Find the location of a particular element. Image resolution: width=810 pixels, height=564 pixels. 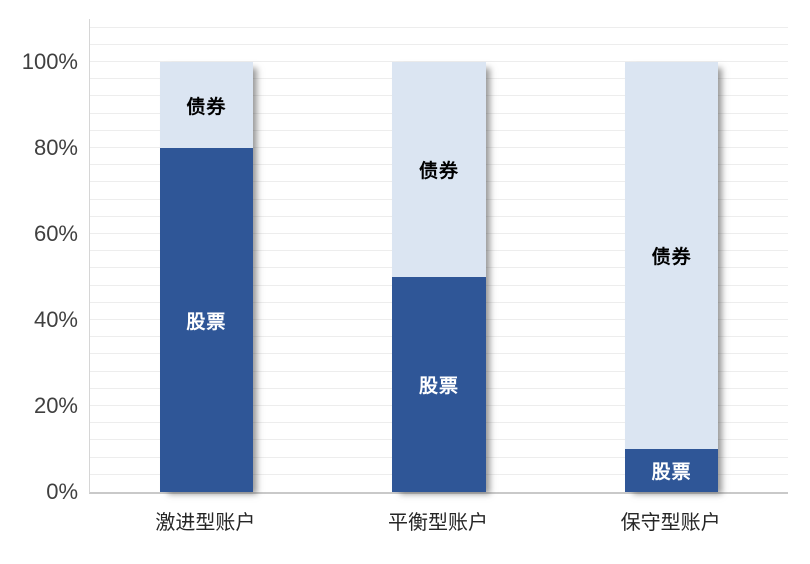

y-tick-label-60: 60% is located at coordinates (55, 233).